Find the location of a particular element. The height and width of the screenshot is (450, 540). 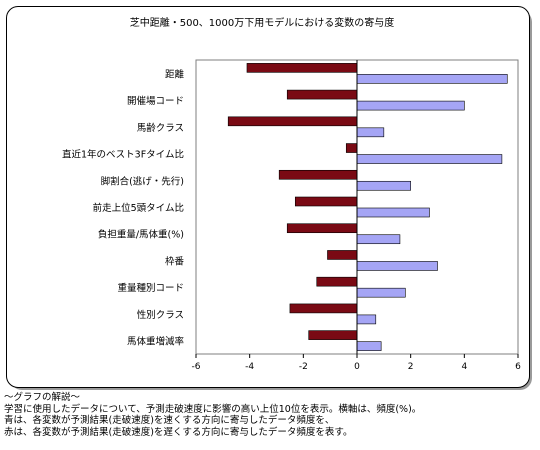

notes-line-3: 赤は、各変数が予測結果(走破速度)を遅くする方向に寄与したデータ頻度を表す。 is located at coordinates (178, 432).